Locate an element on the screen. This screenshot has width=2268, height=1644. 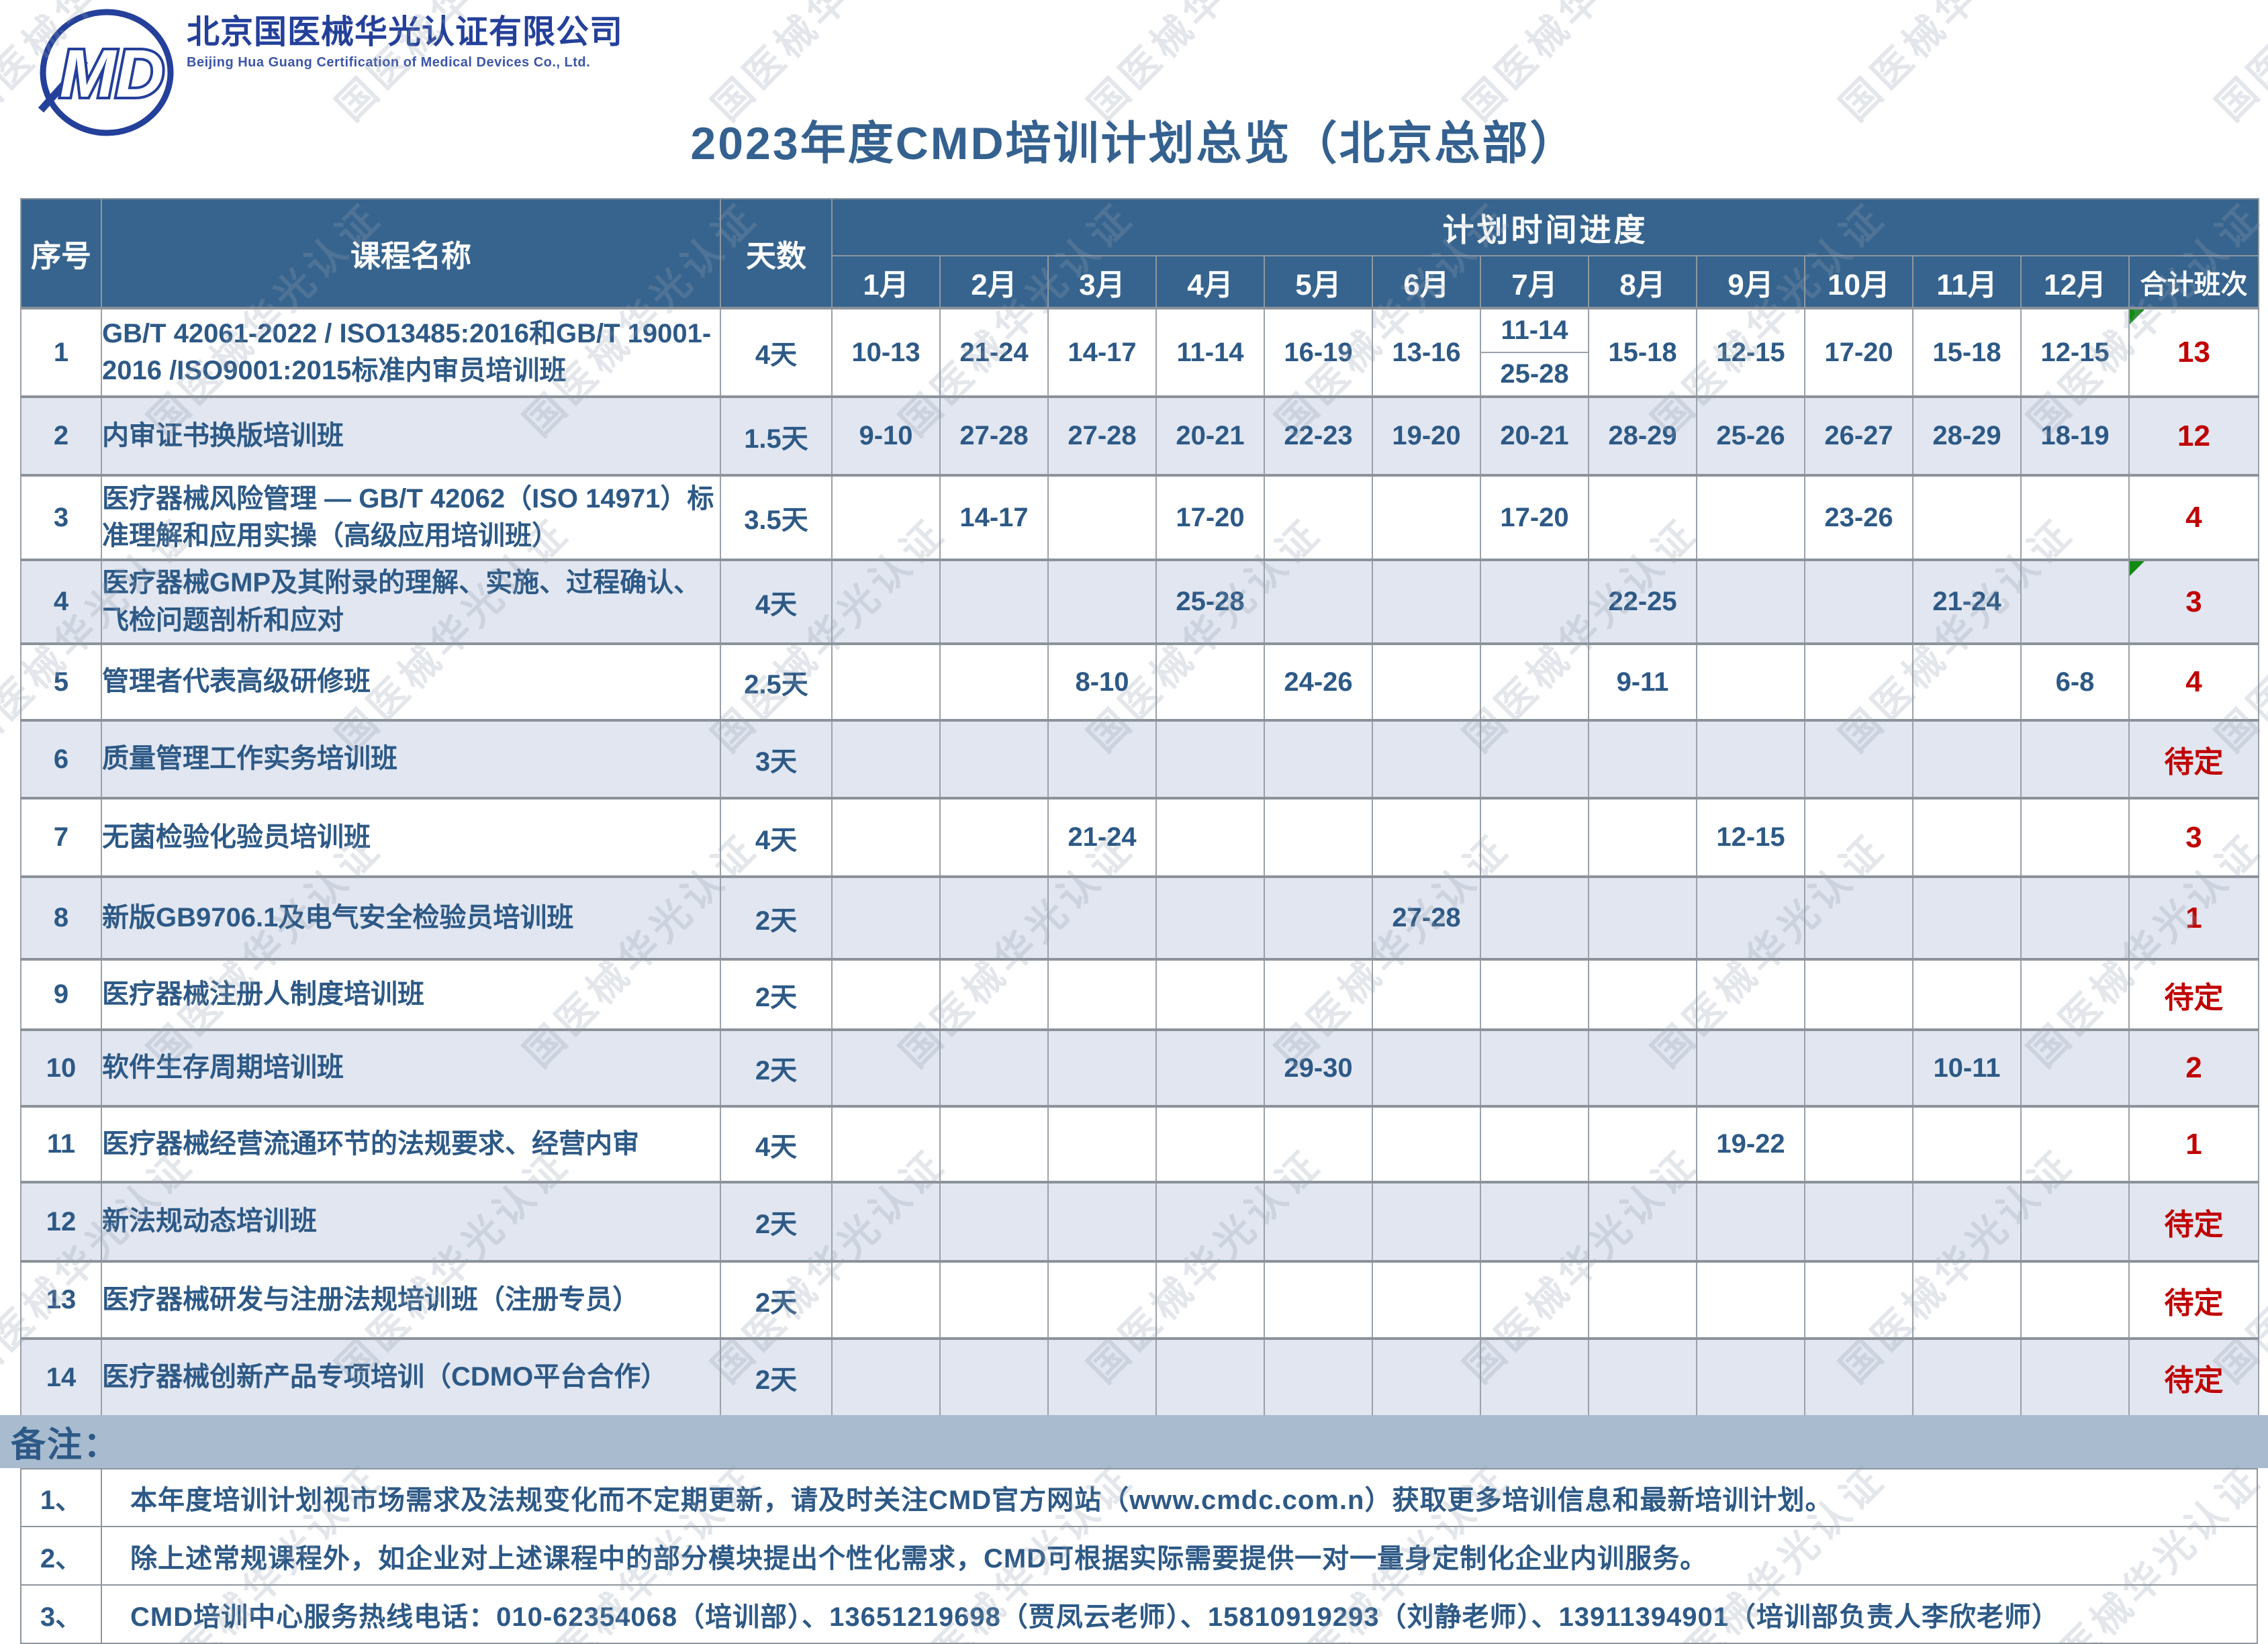
page-title: 2023年度CMD培训计划总览（北京总部） is located at coordinates (1134, 144).